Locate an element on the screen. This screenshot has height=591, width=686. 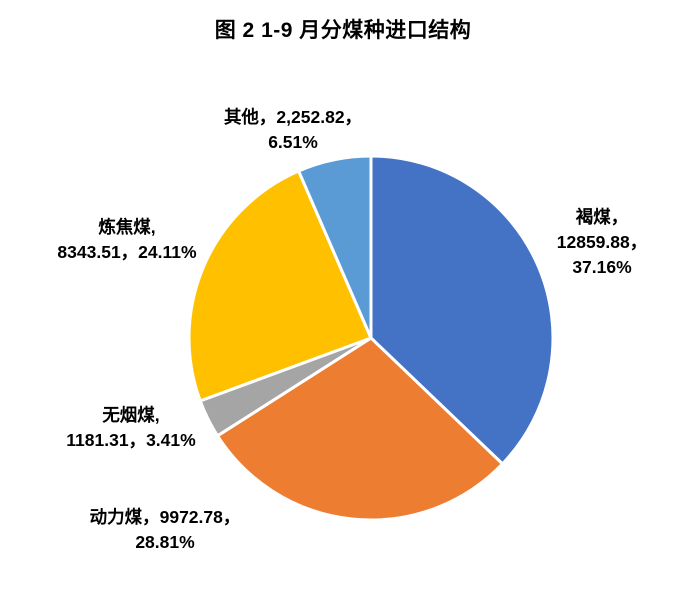
slice-label-lignite: 褐煤， 12859.88， 37.16% is located at coordinates (602, 242).